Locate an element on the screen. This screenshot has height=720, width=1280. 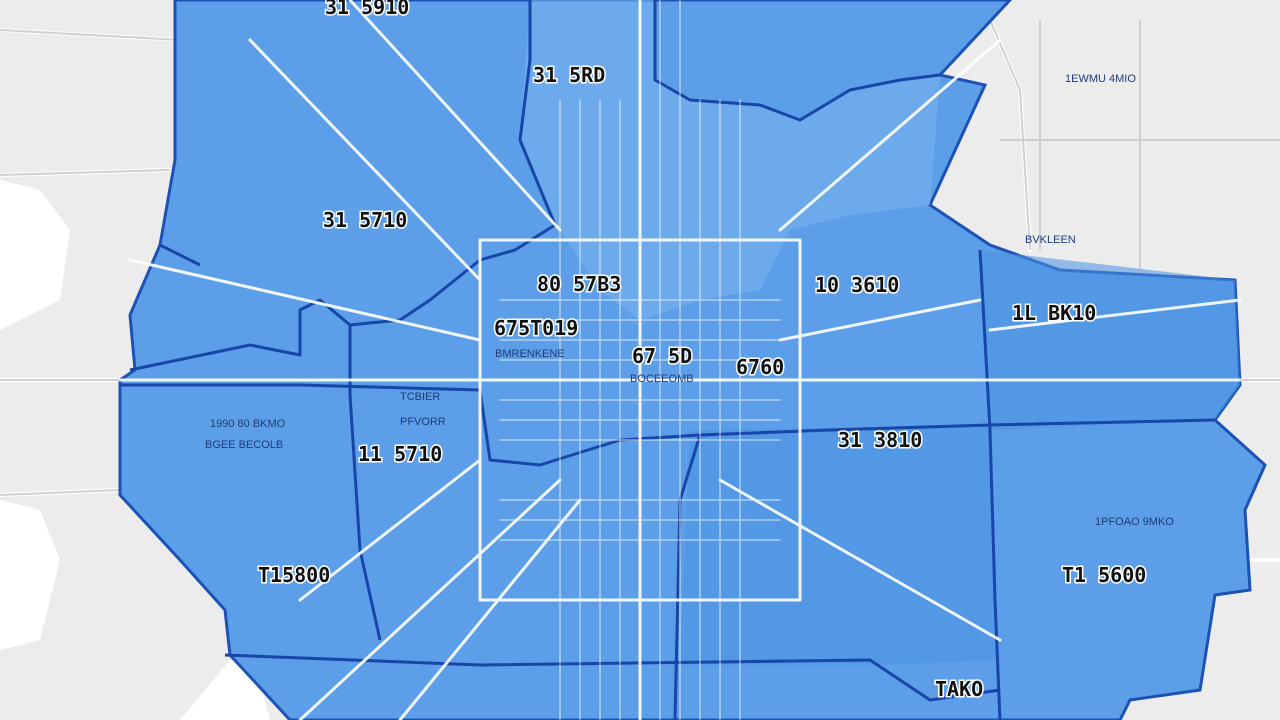
district-label: 675T019 is located at coordinates (536, 328).